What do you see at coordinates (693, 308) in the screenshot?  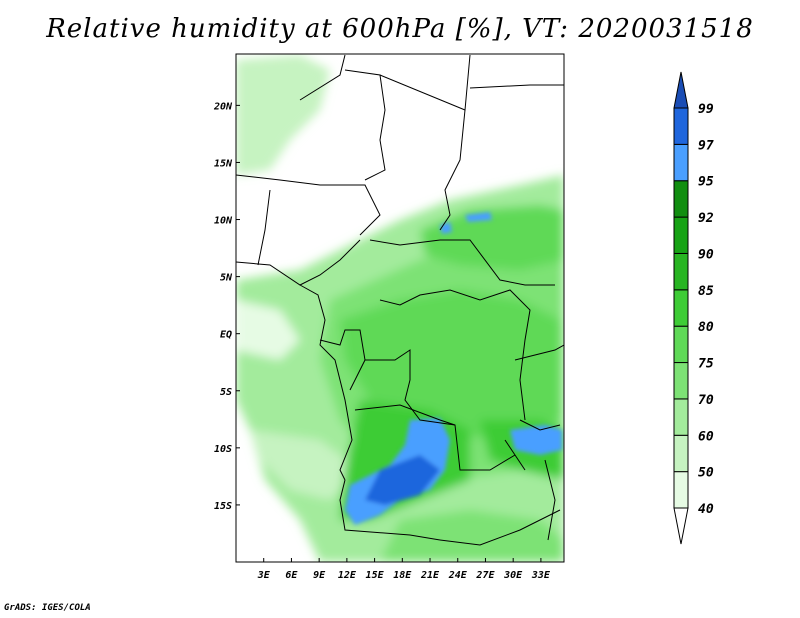 I see `colorbar: 40 50 60 70 75 80 85 90 92 95 97 99` at bounding box center [693, 308].